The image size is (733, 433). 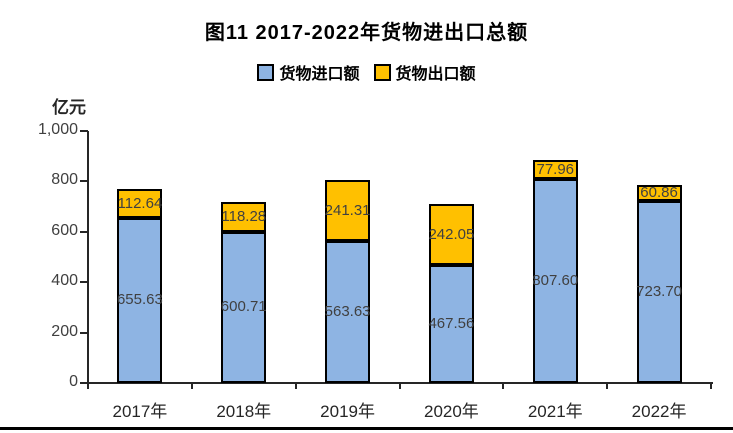 I want to click on import-value-label: 723.70, so click(x=659, y=291).